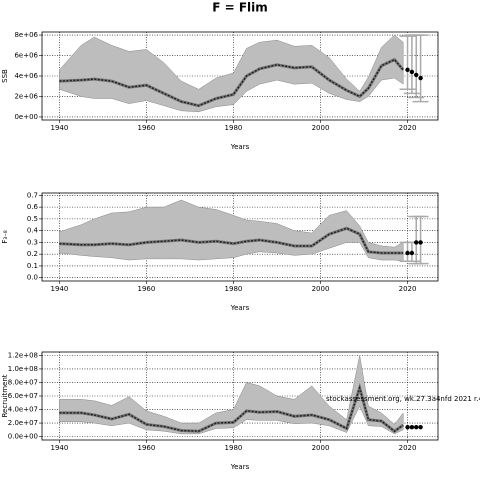 This screenshot has width=480, height=480. Describe the element at coordinates (5, 237) in the screenshot. I see `y-axis-label: F₃₋₈` at that location.